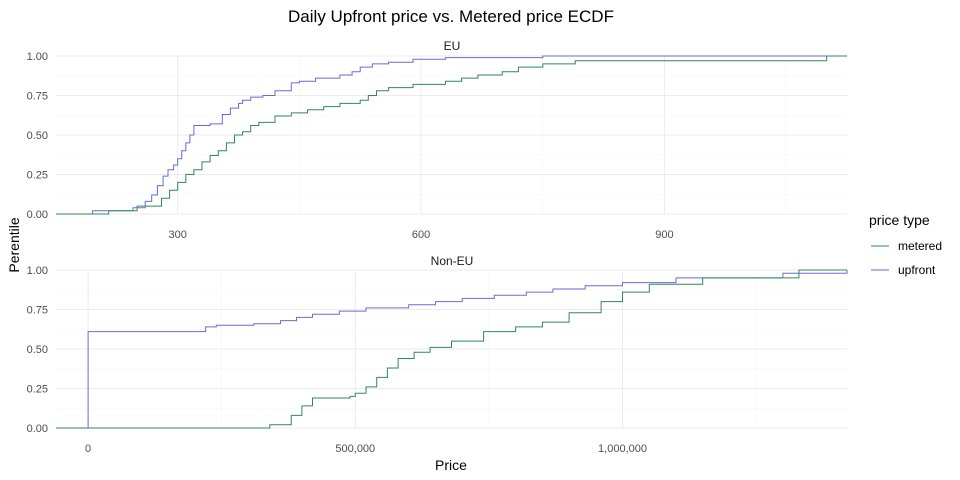  I want to click on legend-label-metered: metered, so click(920, 246).